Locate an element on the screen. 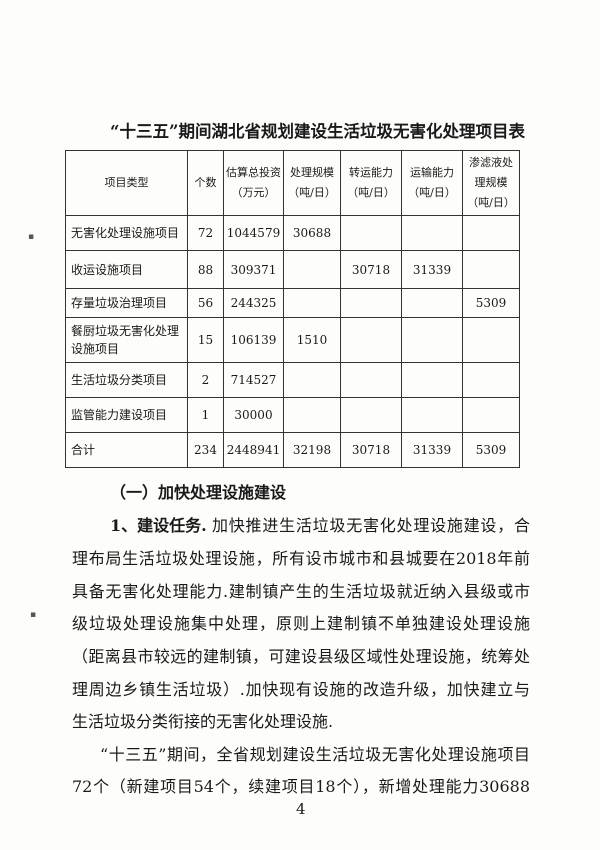 The image size is (600, 850). value-cell: 30000 is located at coordinates (253, 415).